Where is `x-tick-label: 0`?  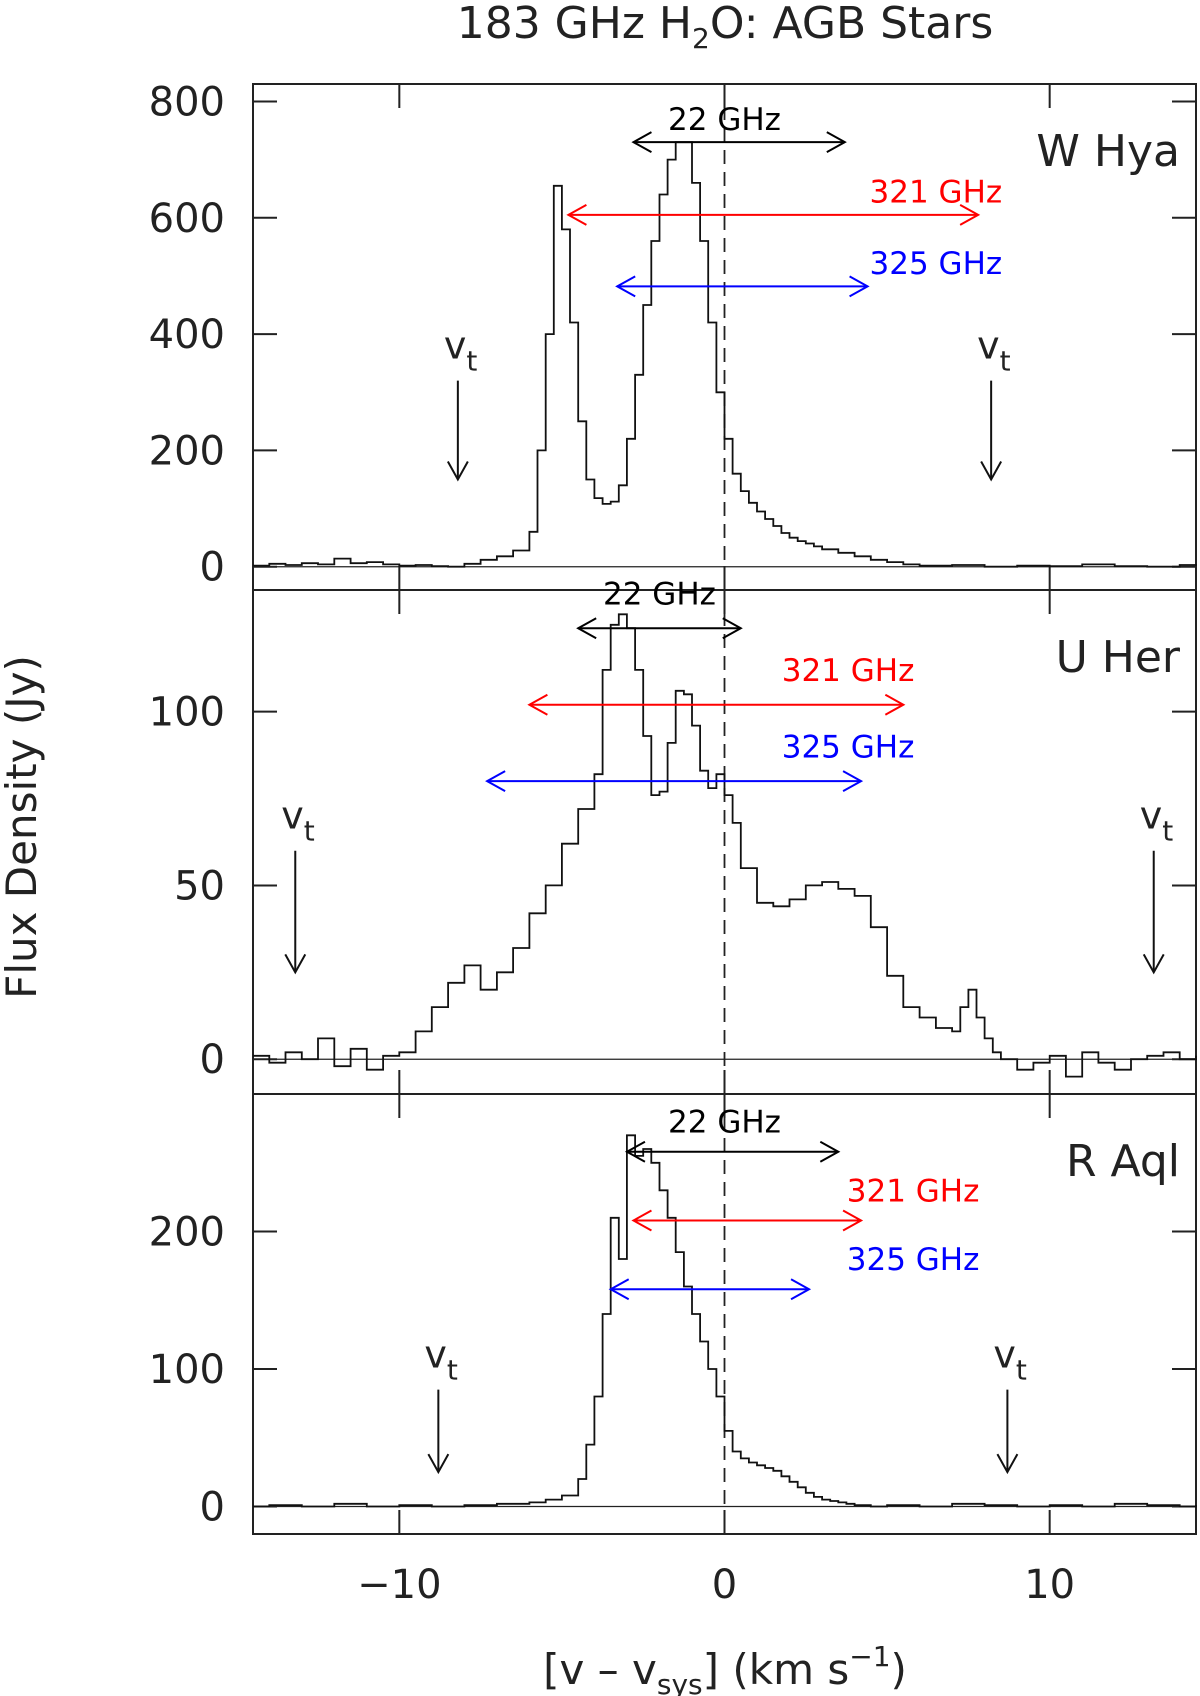 x-tick-label: 0 is located at coordinates (724, 1585).